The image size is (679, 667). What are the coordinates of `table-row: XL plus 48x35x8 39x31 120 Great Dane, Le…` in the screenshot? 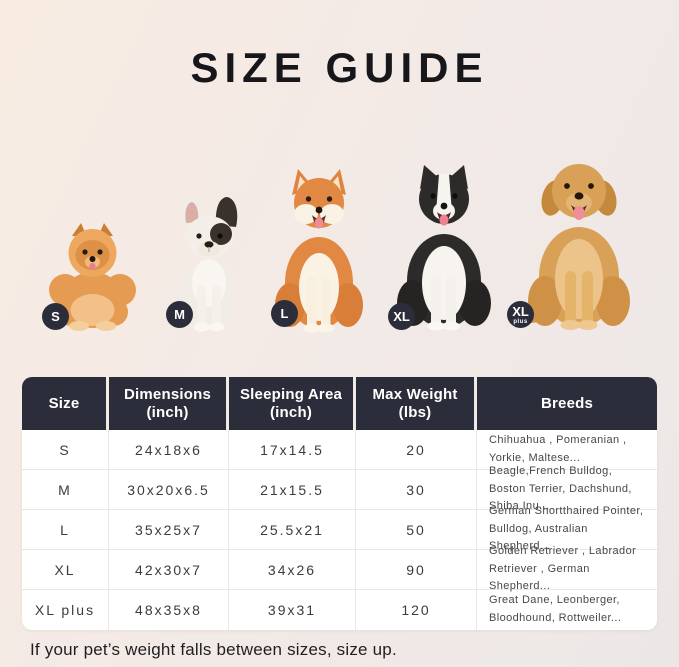 It's located at (339, 610).